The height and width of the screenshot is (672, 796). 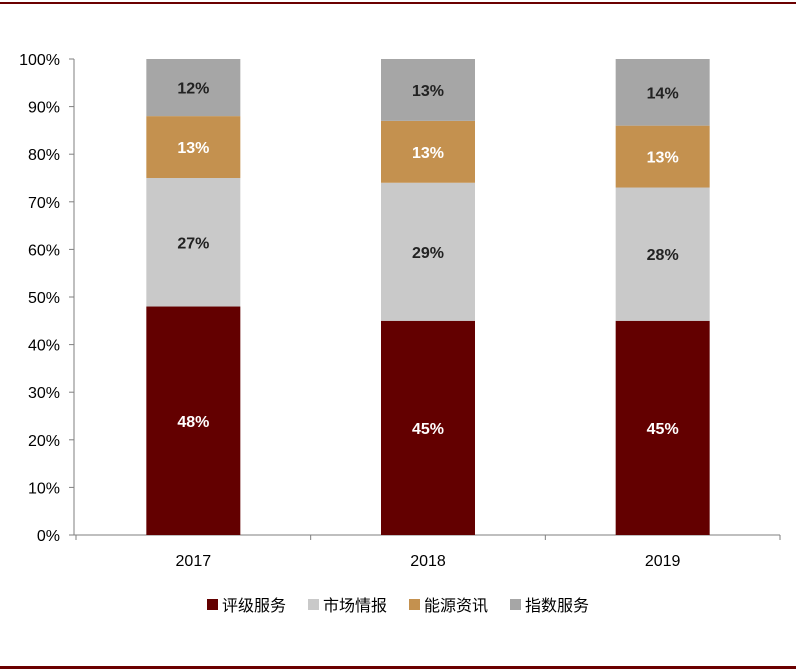 I want to click on legend-item: 能源资讯, so click(x=448, y=604).